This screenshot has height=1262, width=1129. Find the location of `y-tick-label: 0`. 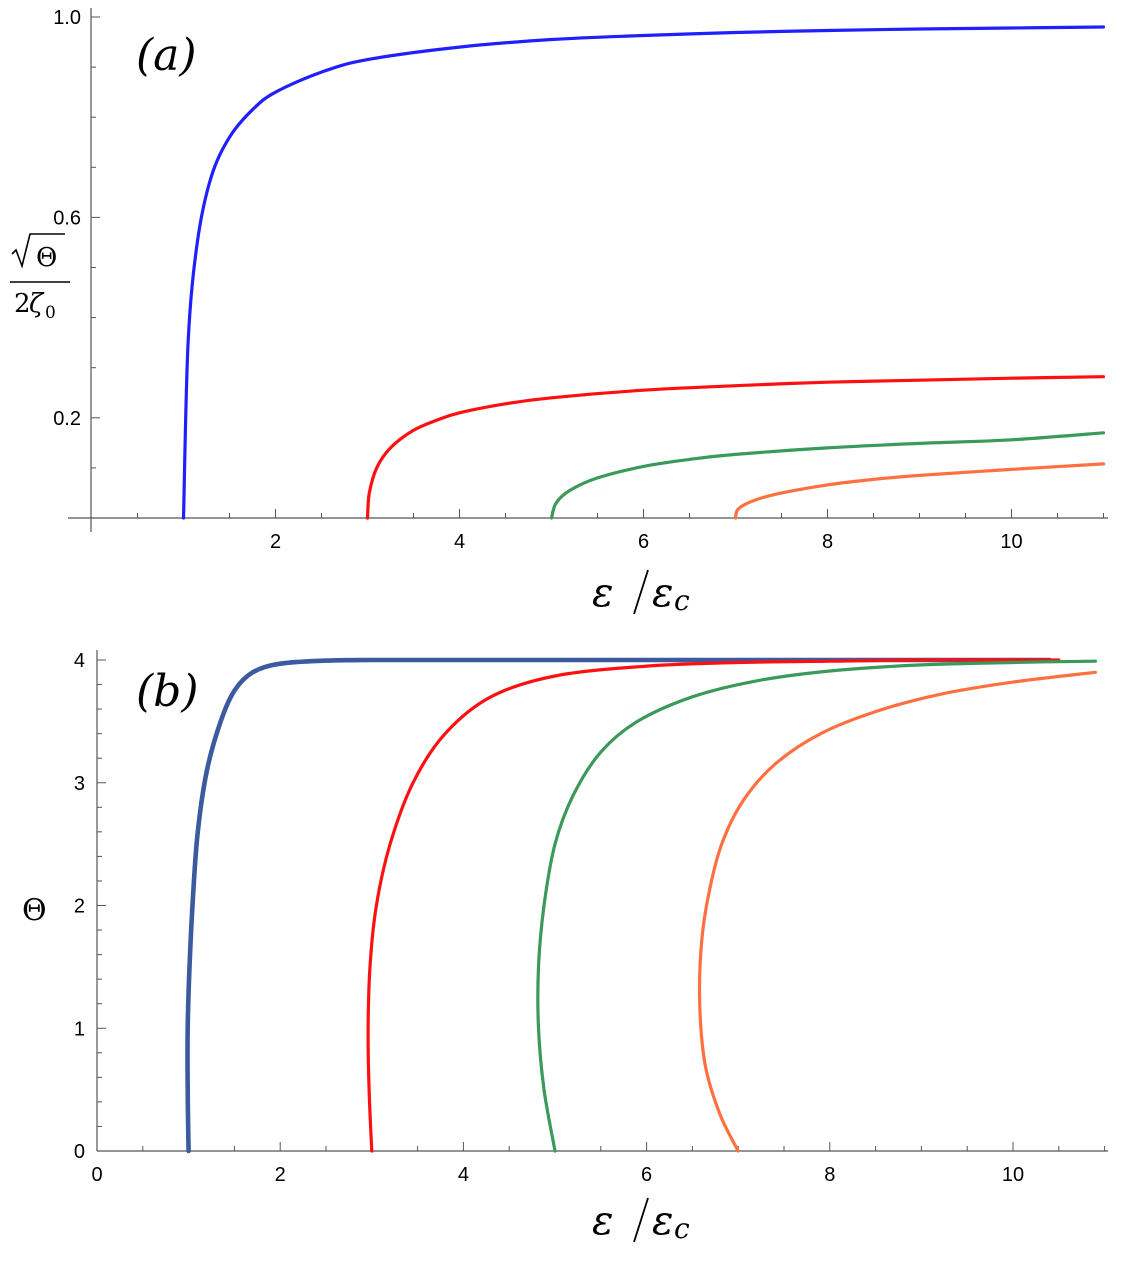

y-tick-label: 0 is located at coordinates (79, 1152).